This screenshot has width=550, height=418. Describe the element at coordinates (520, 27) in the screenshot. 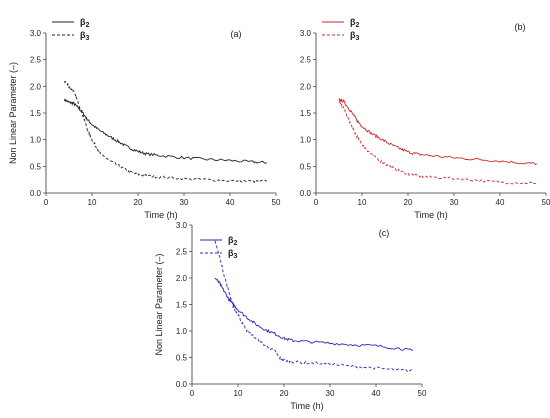

I see `panel-label: (b)` at that location.